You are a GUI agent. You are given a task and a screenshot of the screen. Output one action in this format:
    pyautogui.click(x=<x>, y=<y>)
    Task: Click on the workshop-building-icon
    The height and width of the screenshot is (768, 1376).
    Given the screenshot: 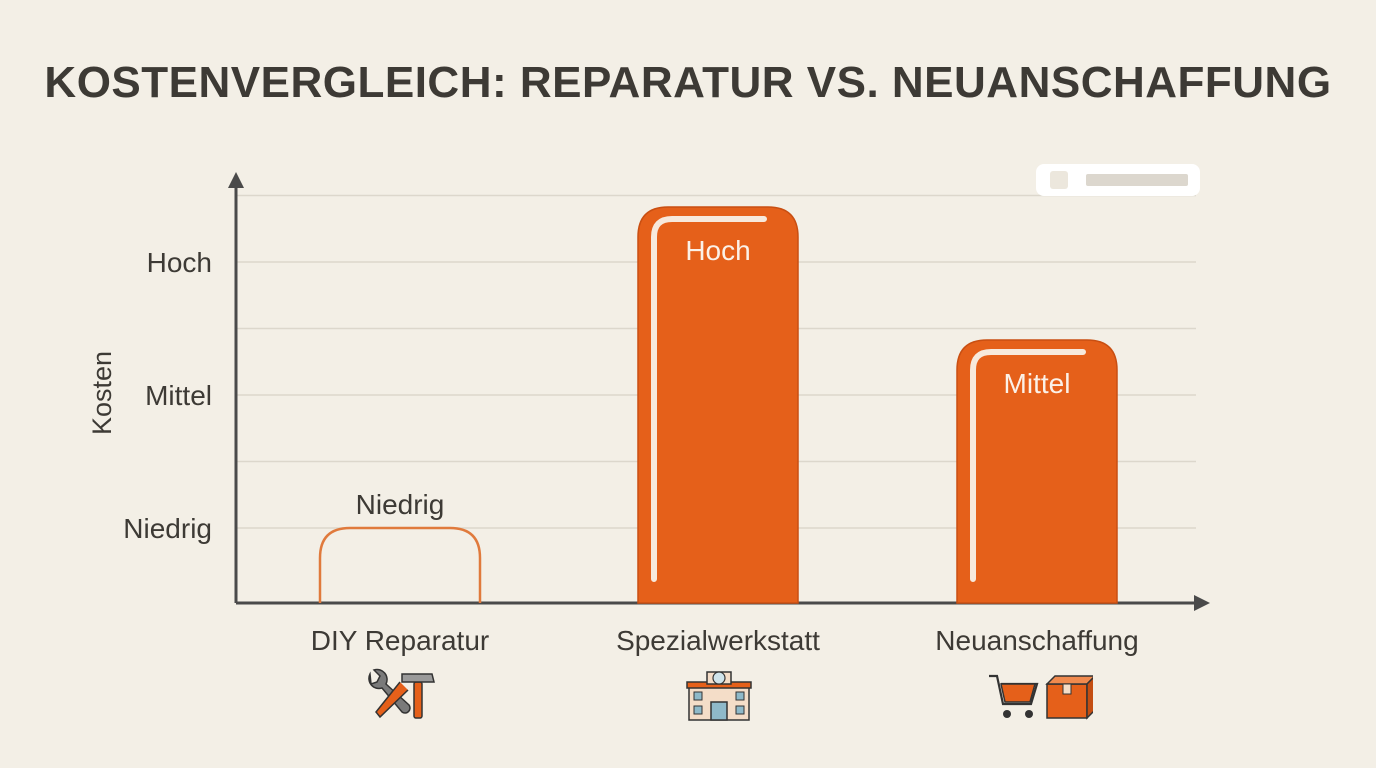 What is the action you would take?
    pyautogui.click(x=719, y=696)
    